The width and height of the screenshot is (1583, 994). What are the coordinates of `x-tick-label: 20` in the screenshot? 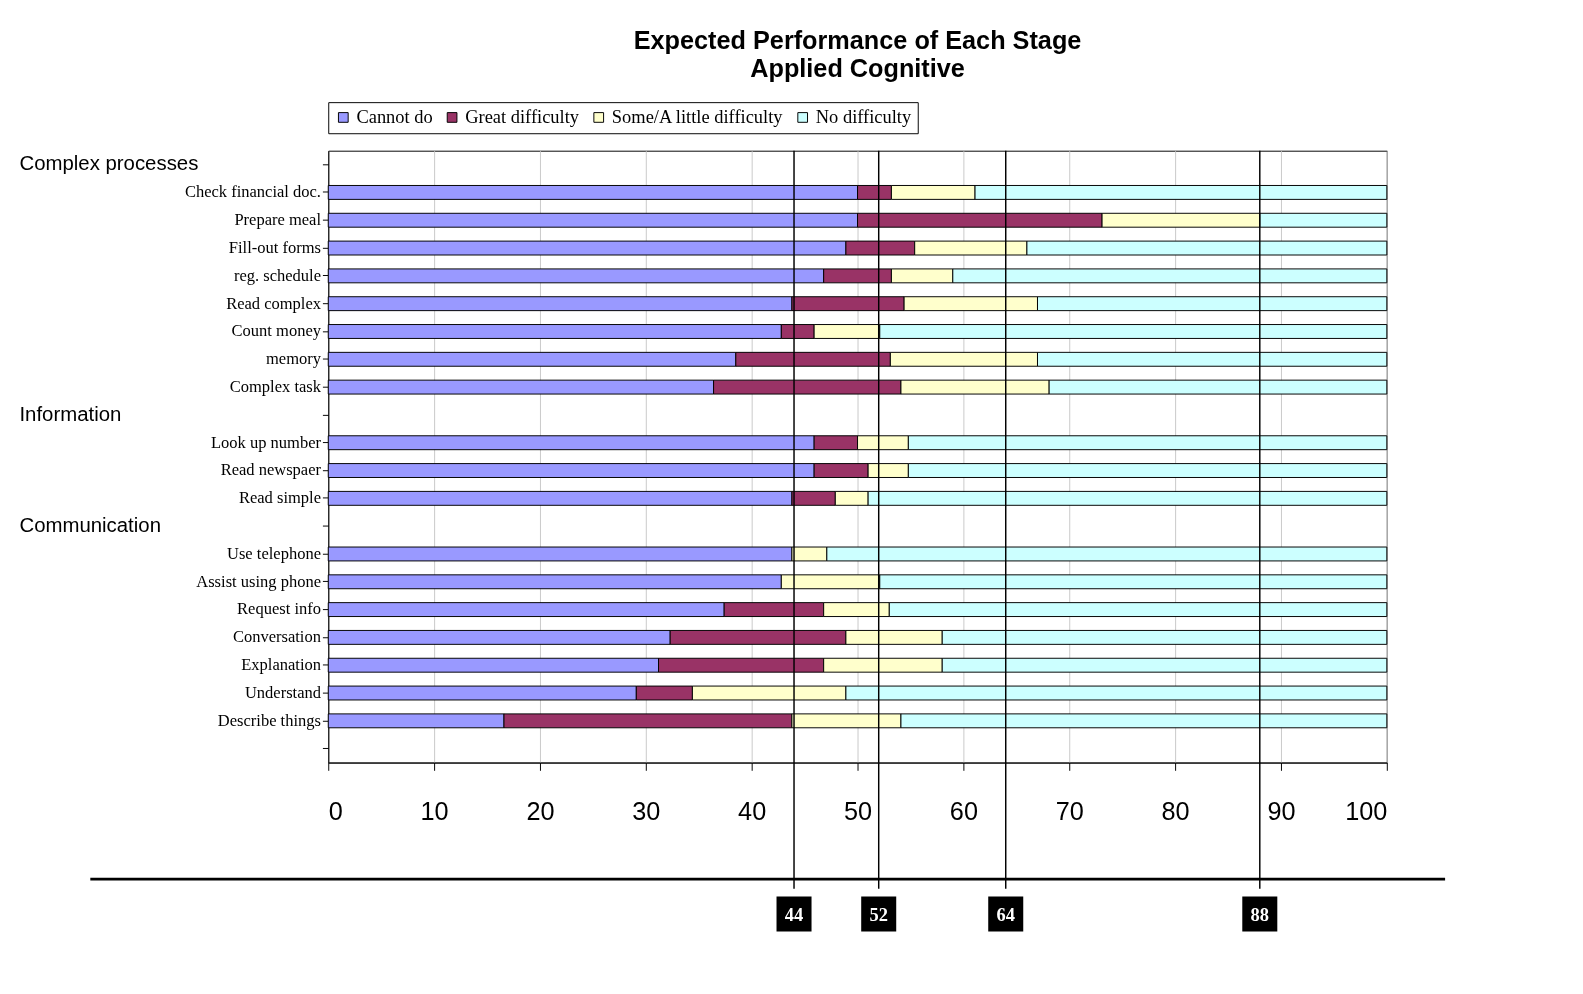 It's located at (540, 811).